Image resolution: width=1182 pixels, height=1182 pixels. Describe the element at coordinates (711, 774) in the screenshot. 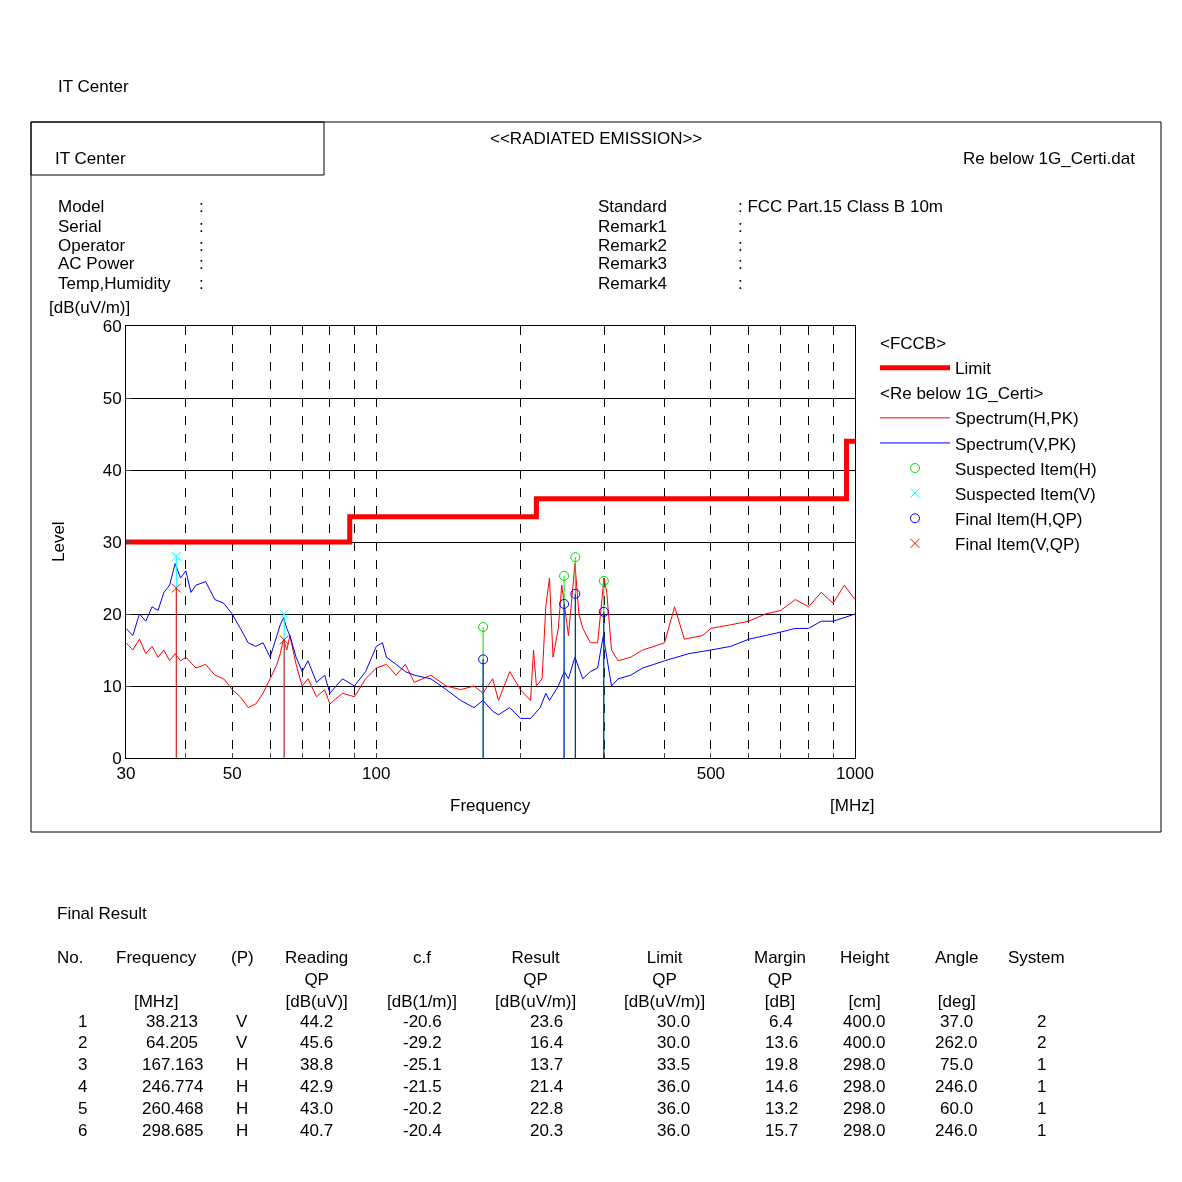

I see `x-tick-label: 500` at that location.